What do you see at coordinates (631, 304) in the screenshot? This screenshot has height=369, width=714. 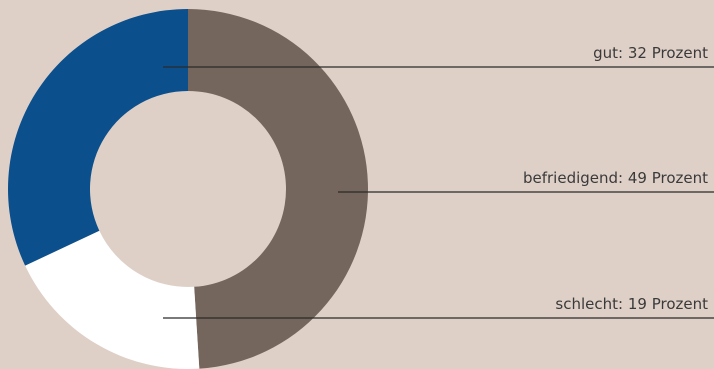 I see `label-schlecht: schlecht: 19 Prozent` at bounding box center [631, 304].